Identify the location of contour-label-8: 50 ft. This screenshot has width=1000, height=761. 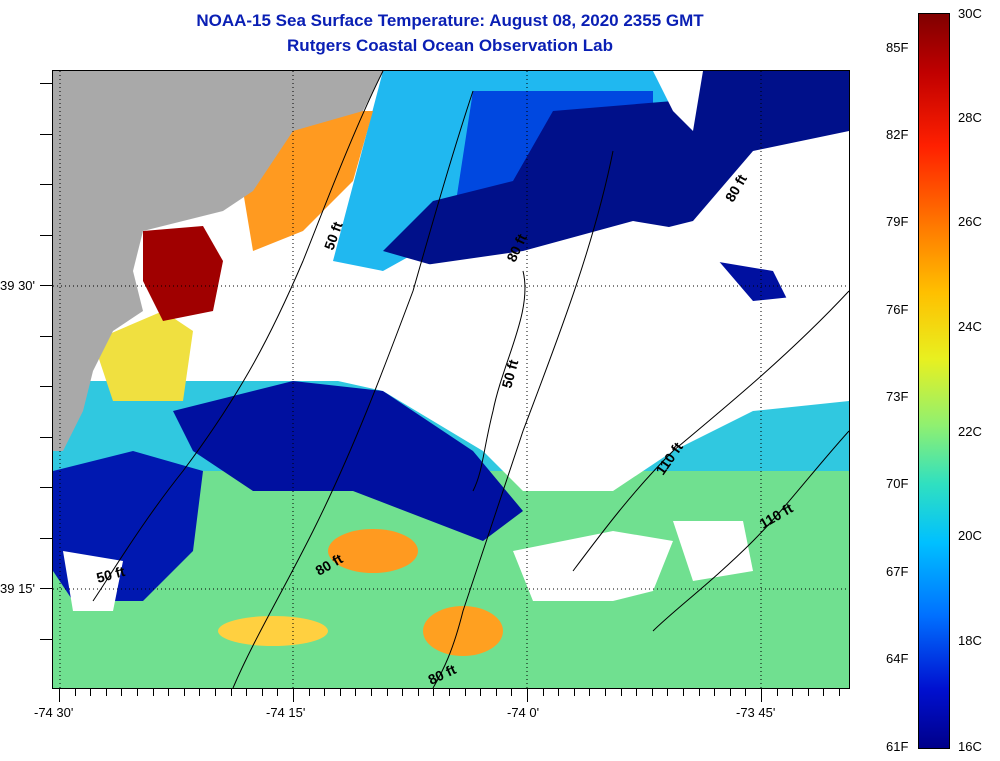
(111, 574).